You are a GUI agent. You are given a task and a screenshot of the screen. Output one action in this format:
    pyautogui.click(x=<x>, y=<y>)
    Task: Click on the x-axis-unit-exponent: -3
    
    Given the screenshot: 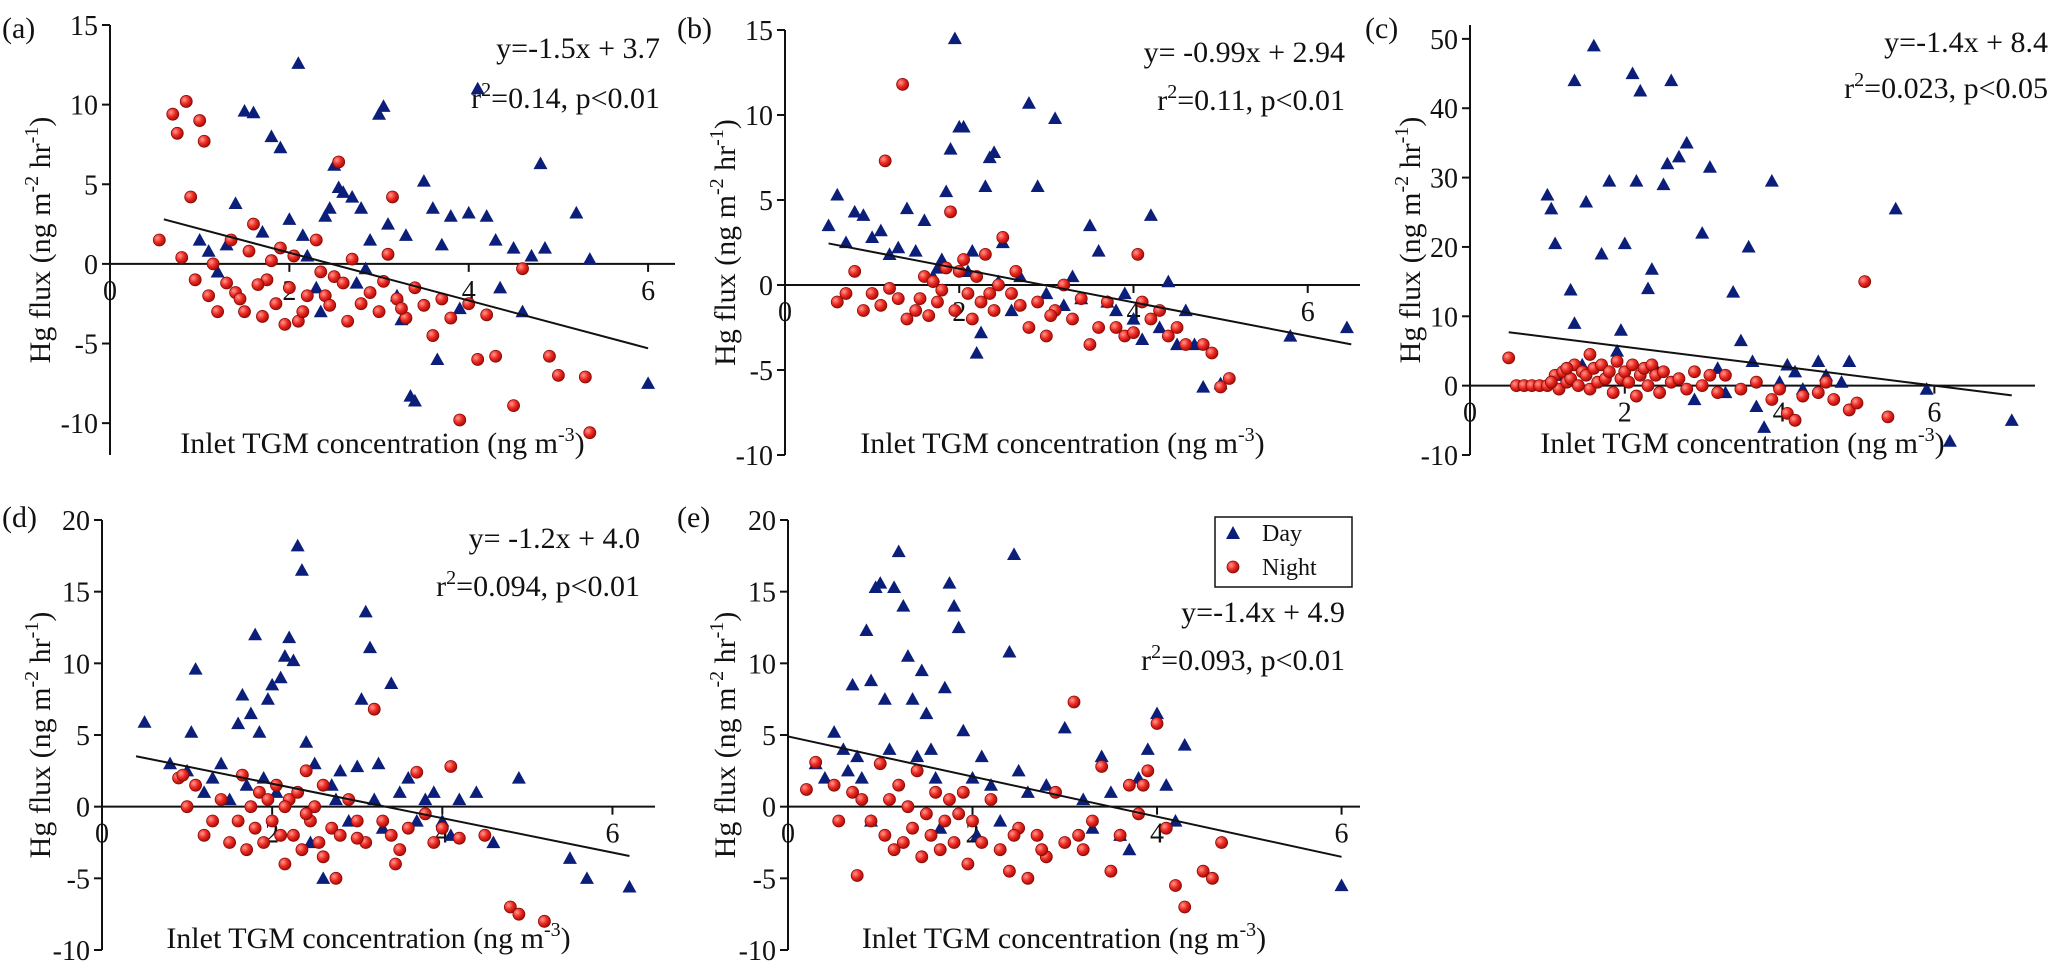 What is the action you would take?
    pyautogui.click(x=566, y=435)
    